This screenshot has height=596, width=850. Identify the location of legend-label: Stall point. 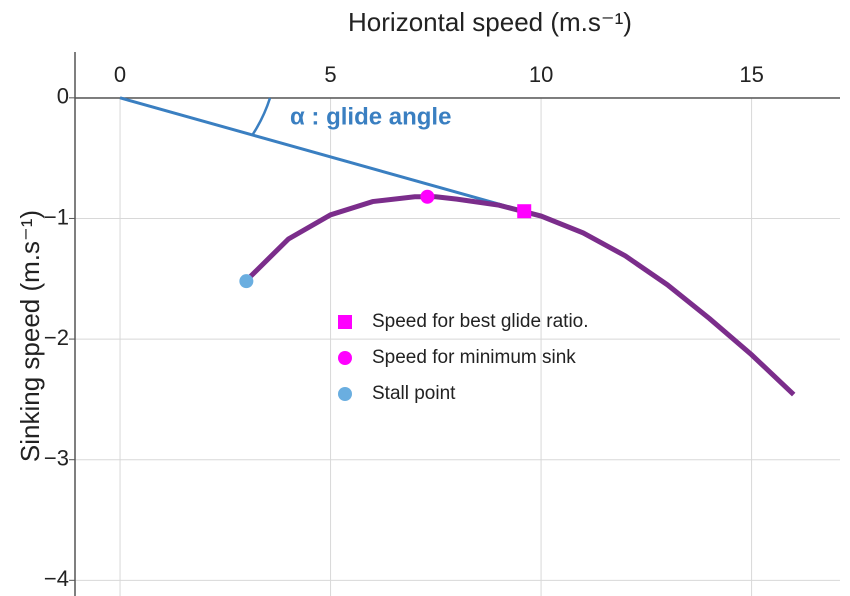
(414, 393).